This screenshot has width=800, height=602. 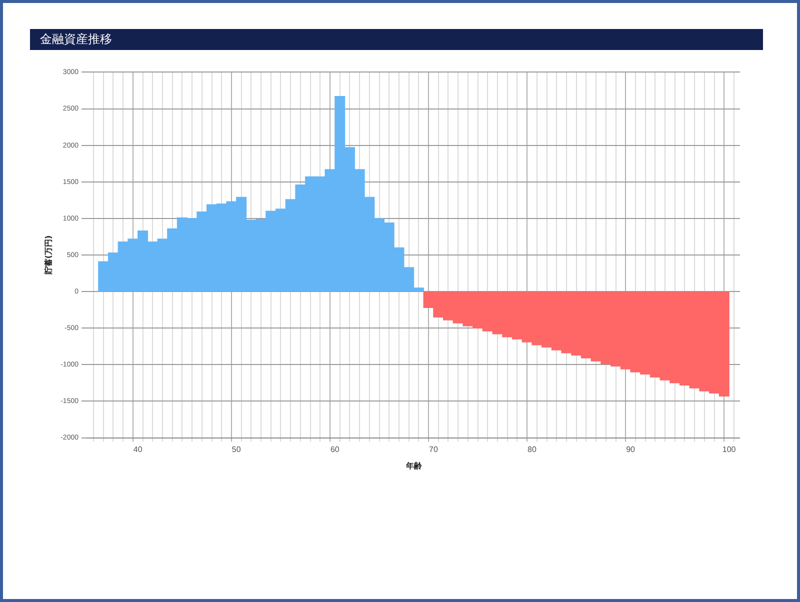 What do you see at coordinates (237, 449) in the screenshot?
I see `x-tick-label: 50` at bounding box center [237, 449].